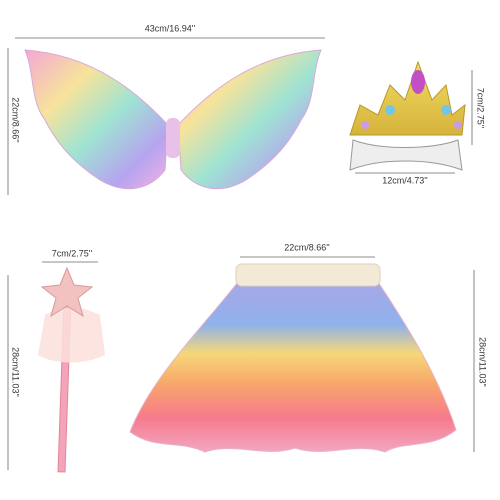 This screenshot has height=500, width=500. Describe the element at coordinates (406, 155) in the screenshot. I see `headband` at that location.